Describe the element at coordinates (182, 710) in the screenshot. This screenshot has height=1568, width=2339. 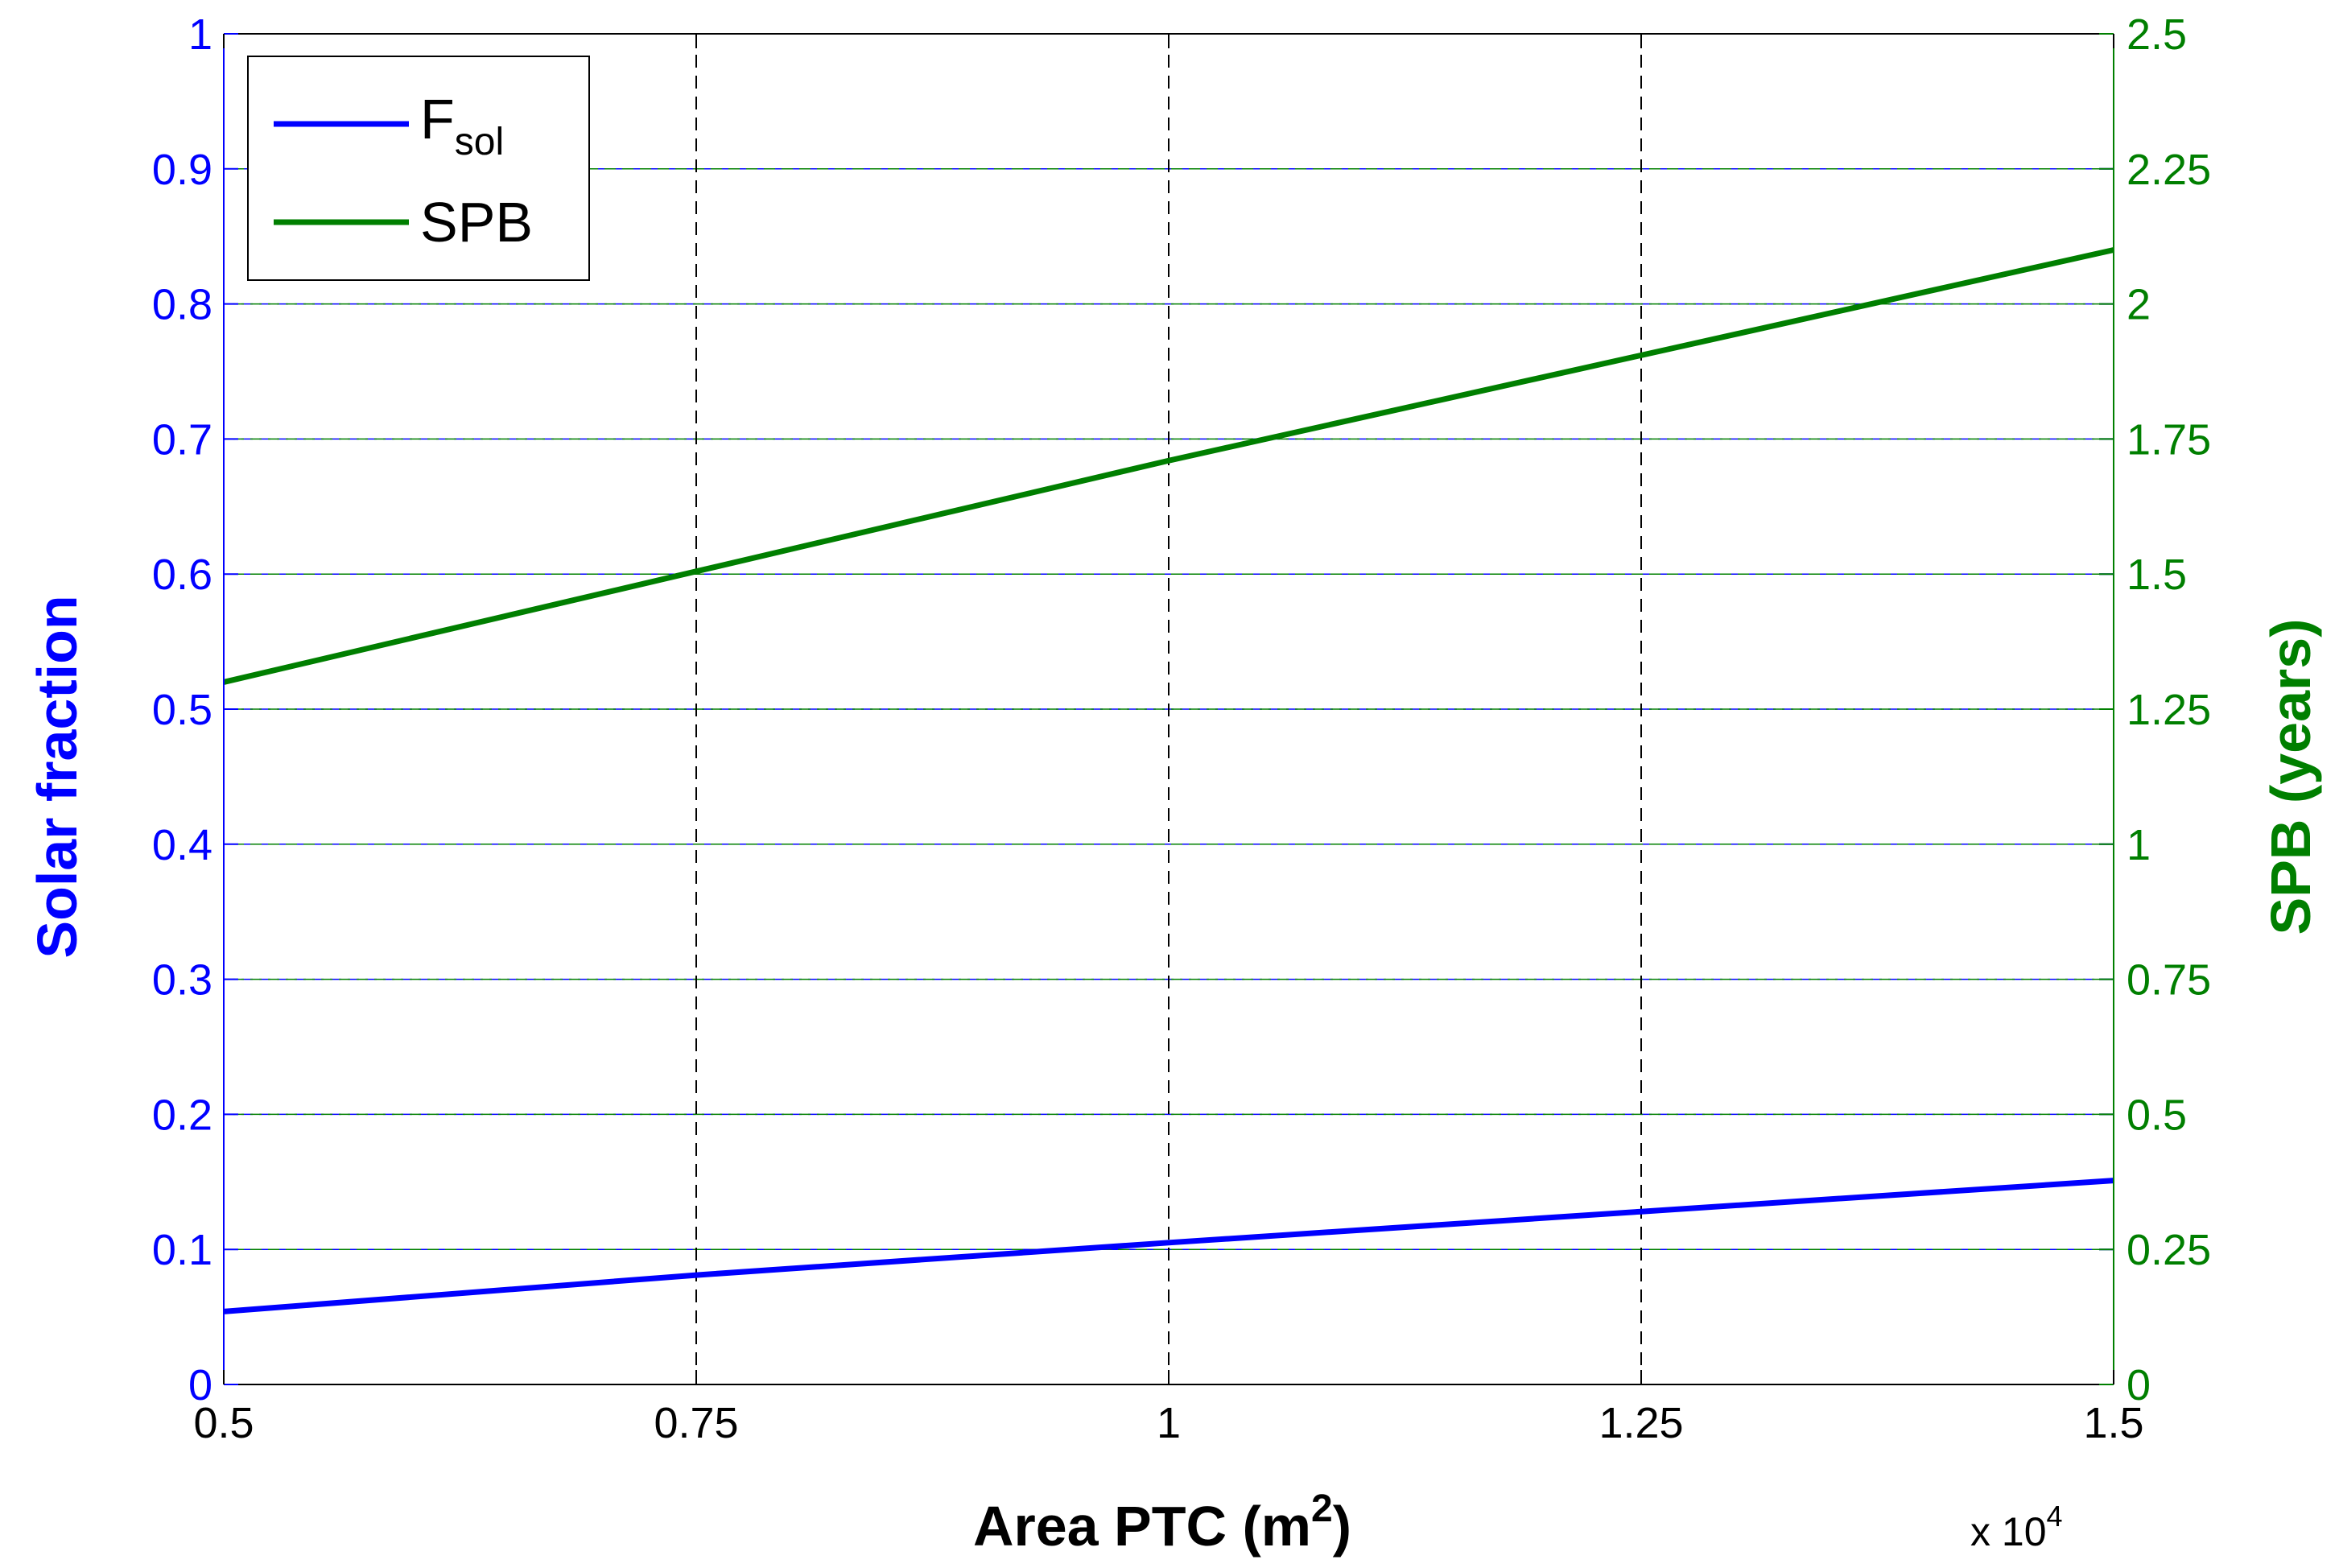
I see `y-left-tick-label: 0.5` at that location.